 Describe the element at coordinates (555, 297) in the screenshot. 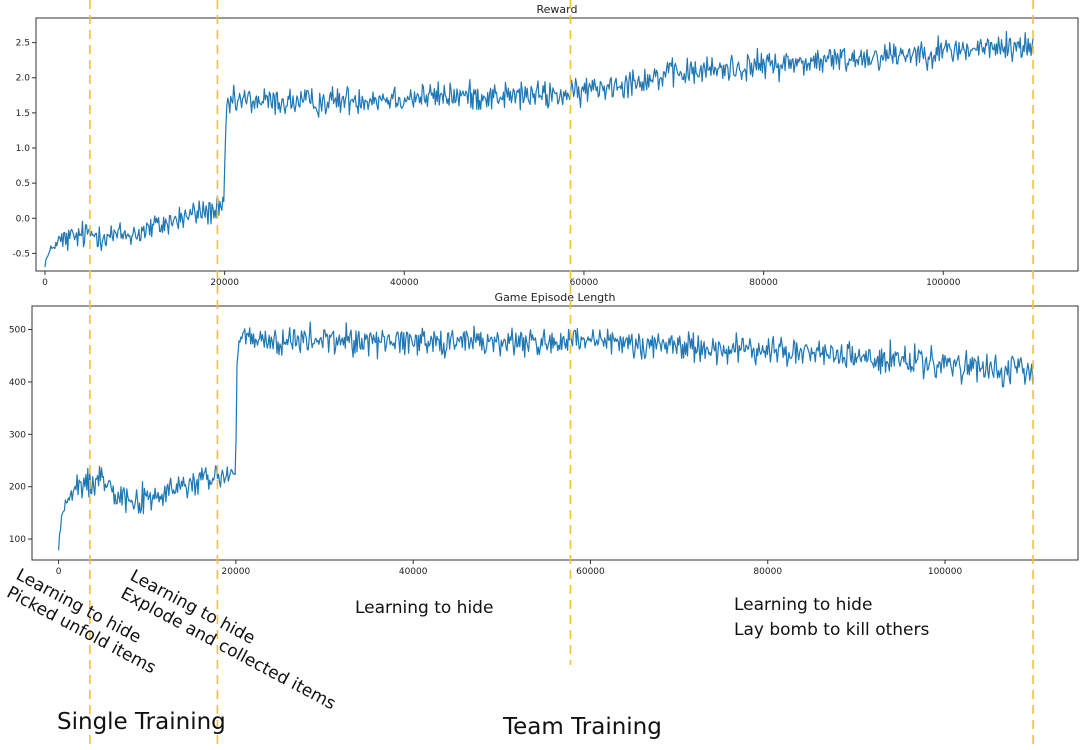

I see `chart-title: Game Episode Length` at that location.